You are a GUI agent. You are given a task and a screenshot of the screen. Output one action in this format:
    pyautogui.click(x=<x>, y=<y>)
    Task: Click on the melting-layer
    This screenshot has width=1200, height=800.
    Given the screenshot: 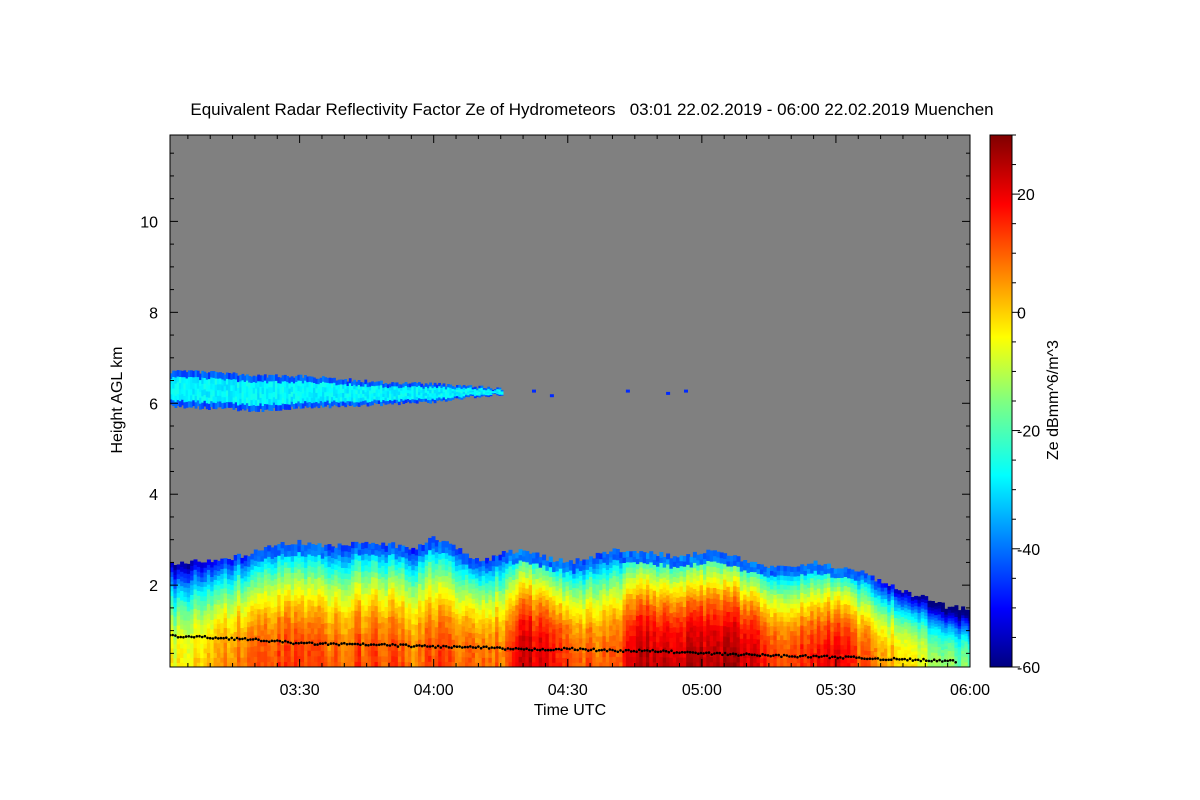 What is the action you would take?
    pyautogui.click(x=563, y=648)
    